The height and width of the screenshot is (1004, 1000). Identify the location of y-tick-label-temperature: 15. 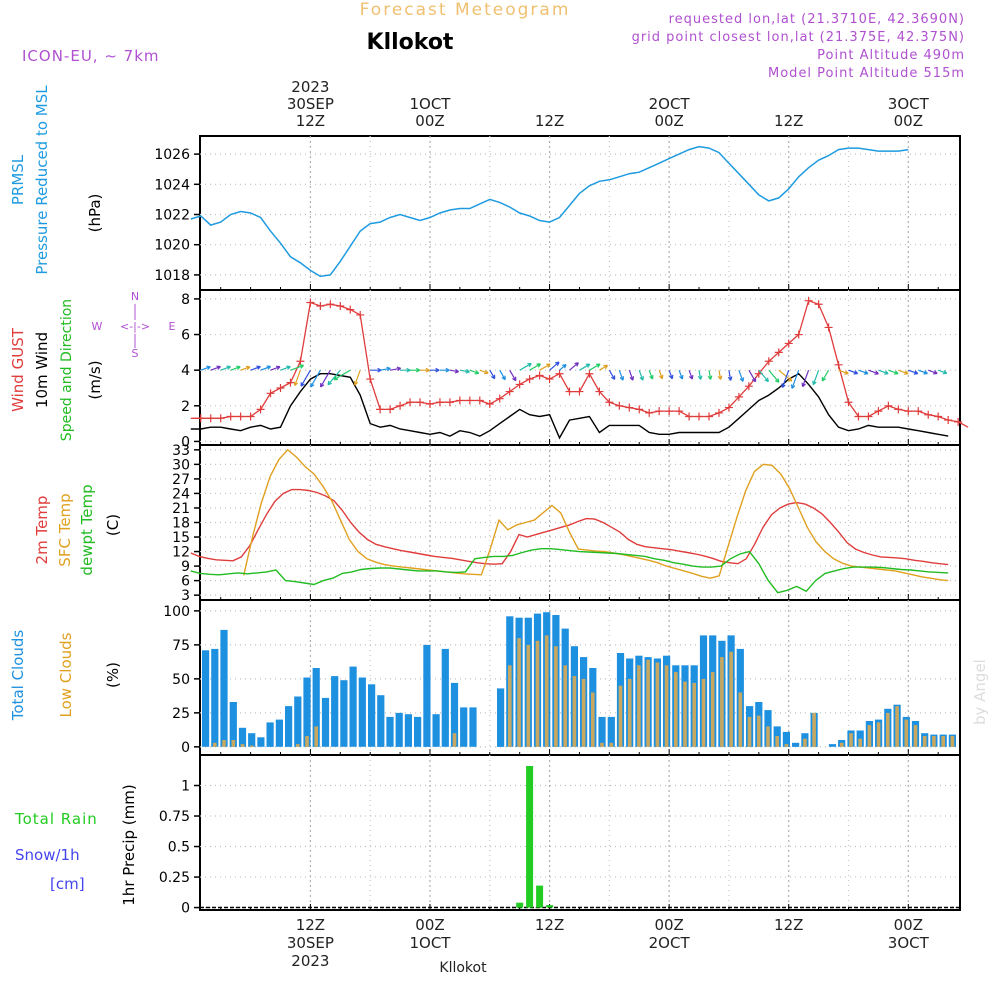
(181, 538).